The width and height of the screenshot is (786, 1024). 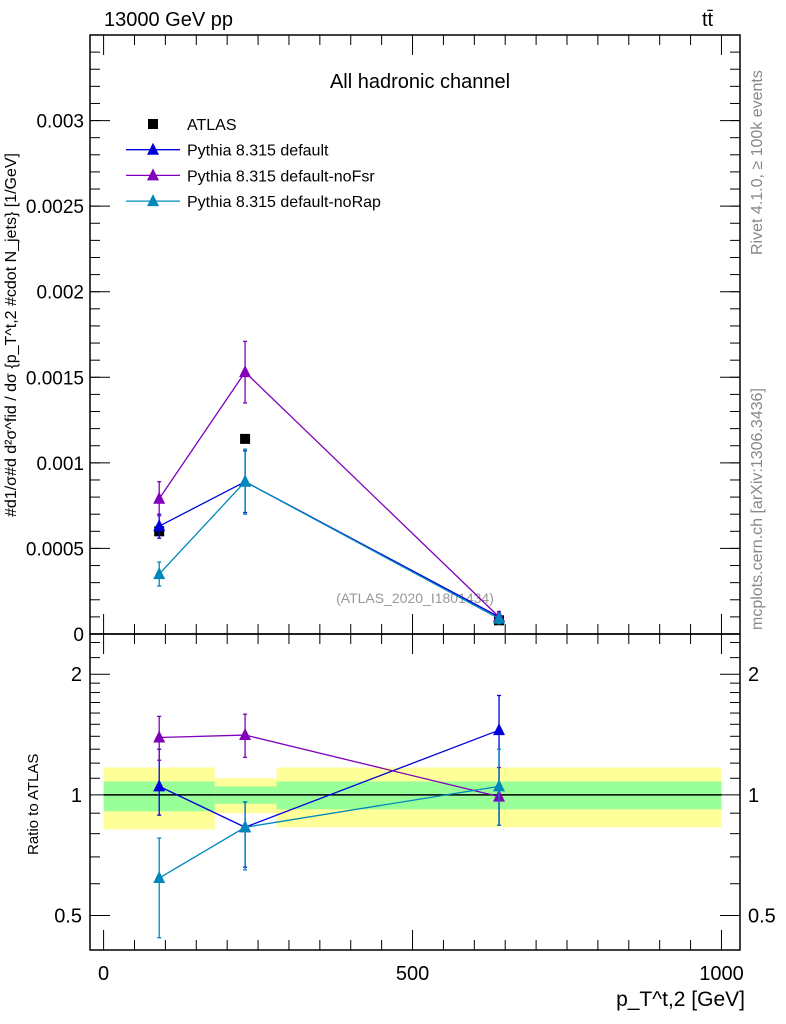 What do you see at coordinates (168, 20) in the screenshot?
I see `header-left: 13000 GeV pp` at bounding box center [168, 20].